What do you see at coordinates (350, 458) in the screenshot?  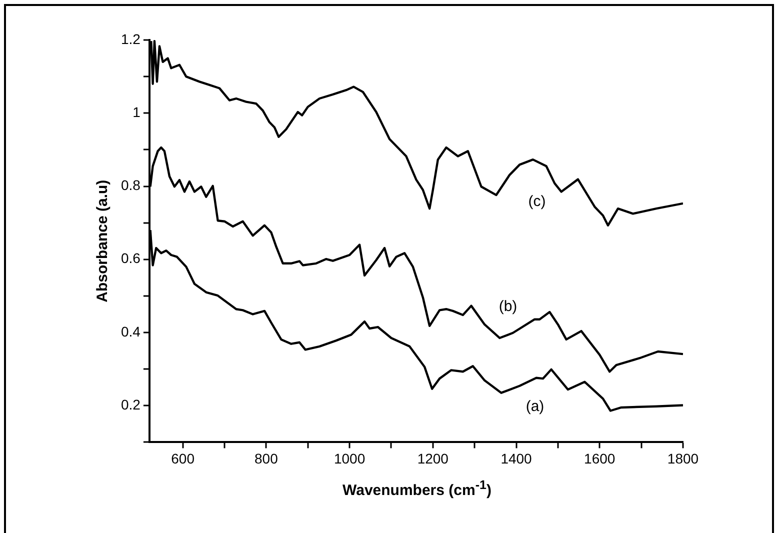 I see `x-tick-label: 1000` at bounding box center [350, 458].